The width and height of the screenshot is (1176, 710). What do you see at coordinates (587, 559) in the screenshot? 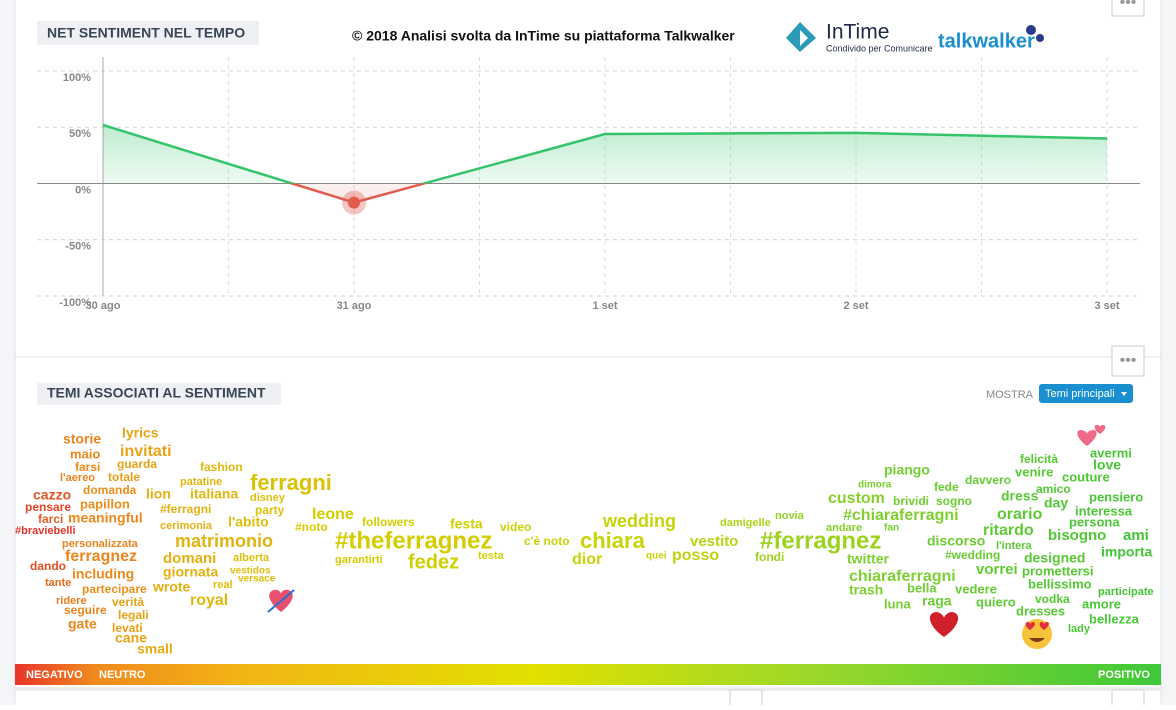
I see `word: dior` at bounding box center [587, 559].